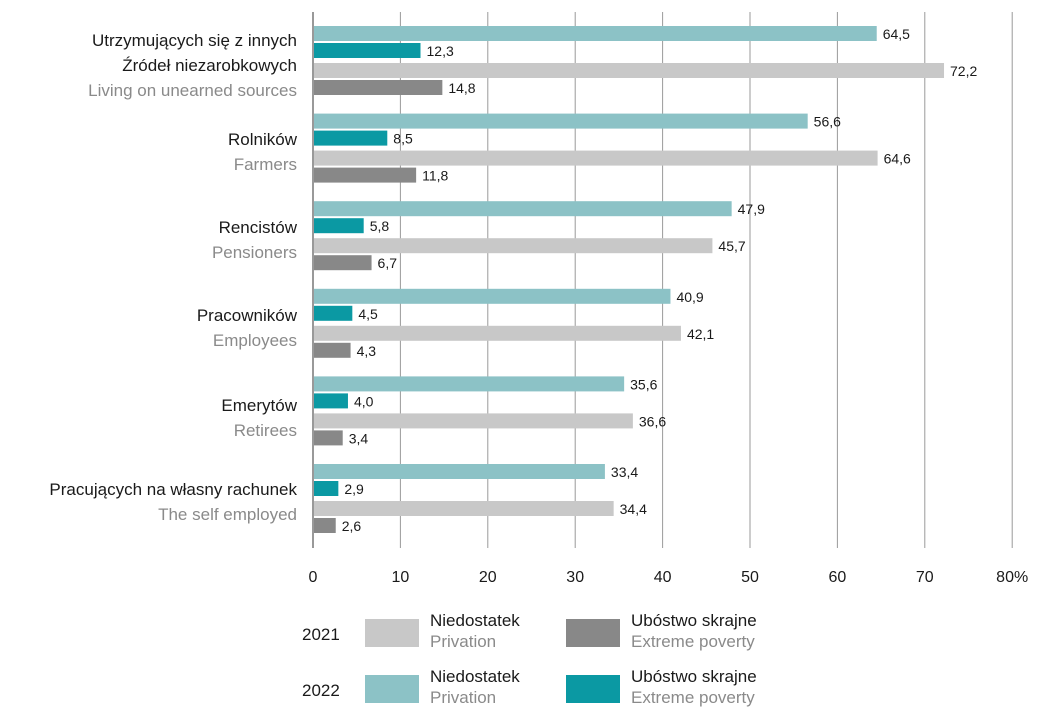 The height and width of the screenshot is (707, 1043). I want to click on category-label-en: Farmers, so click(265, 164).